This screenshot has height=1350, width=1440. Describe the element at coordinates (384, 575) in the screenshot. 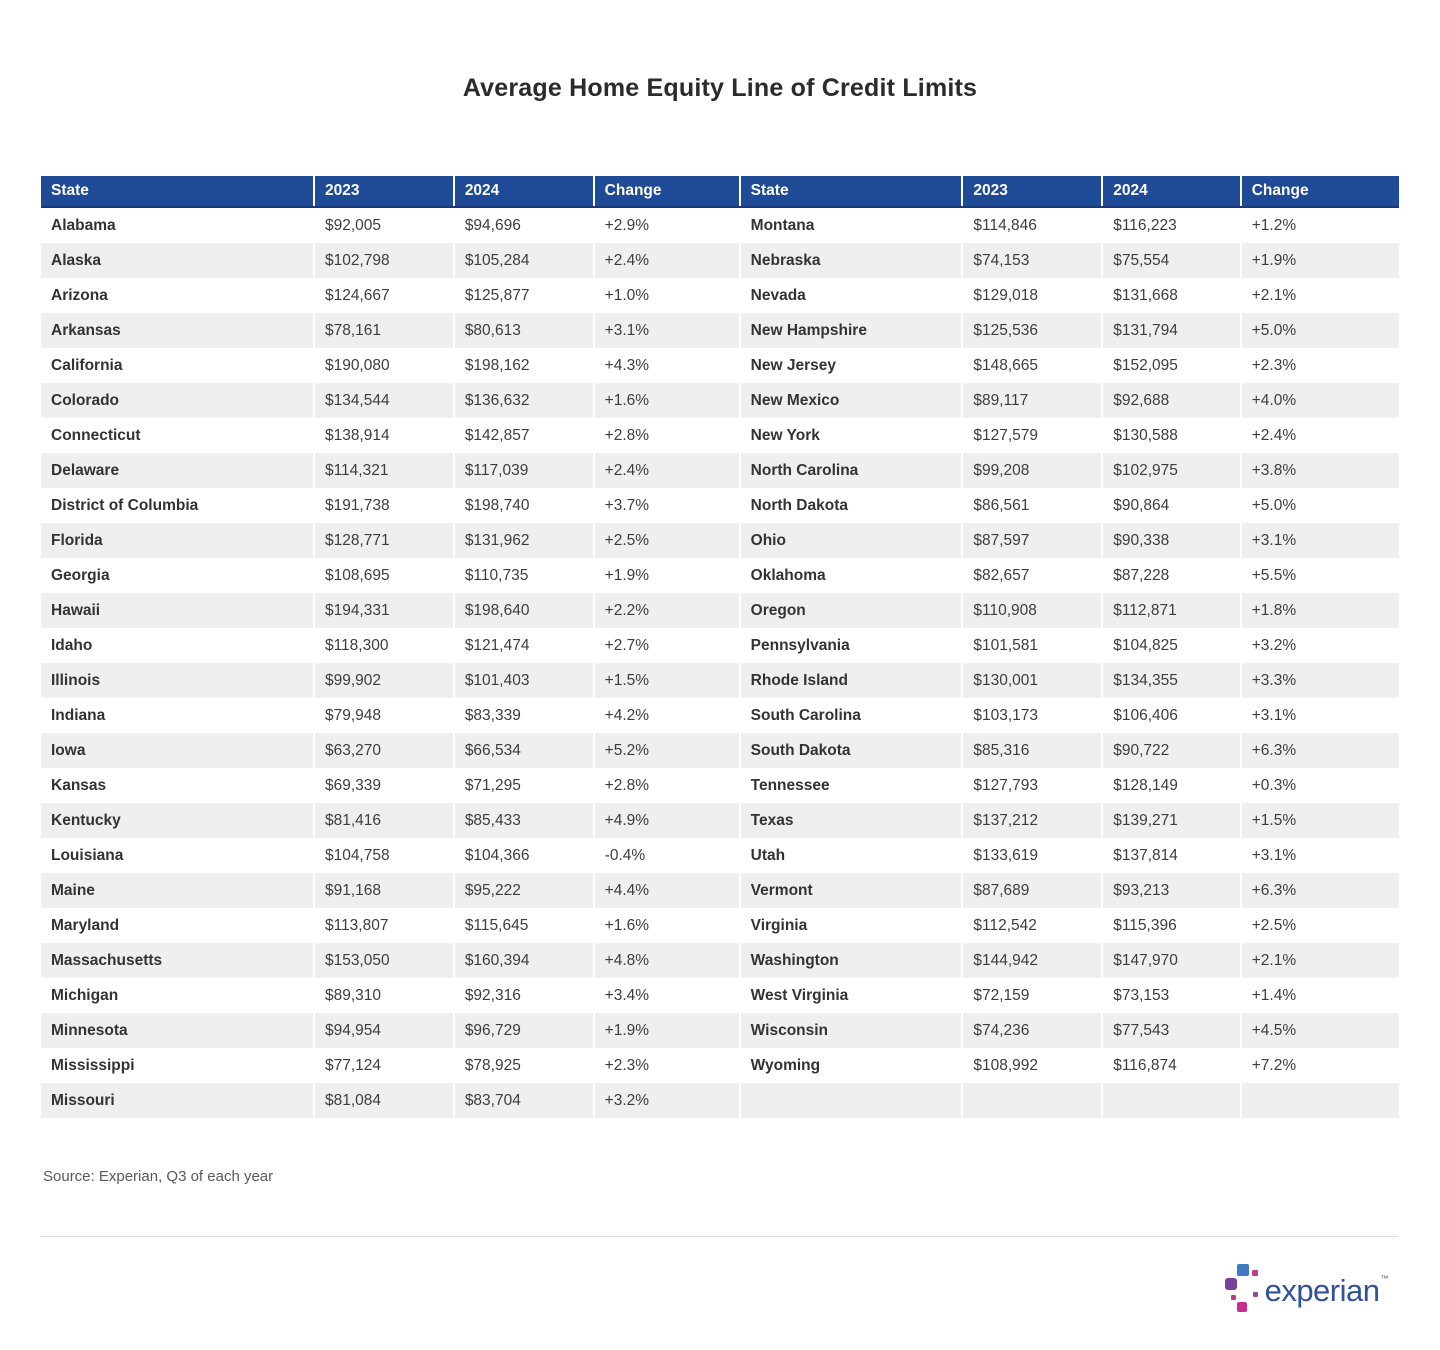

I see `value-cell: $108,695` at that location.